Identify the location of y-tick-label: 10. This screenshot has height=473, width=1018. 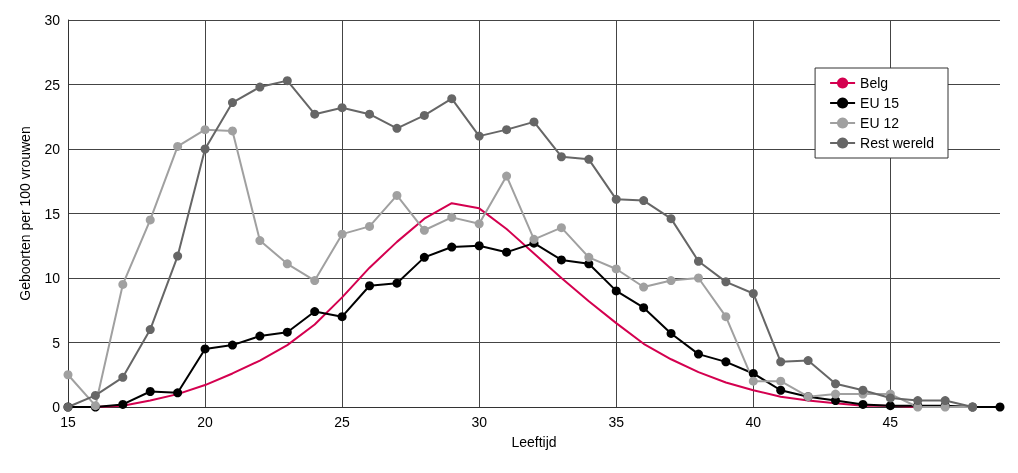
(52, 278).